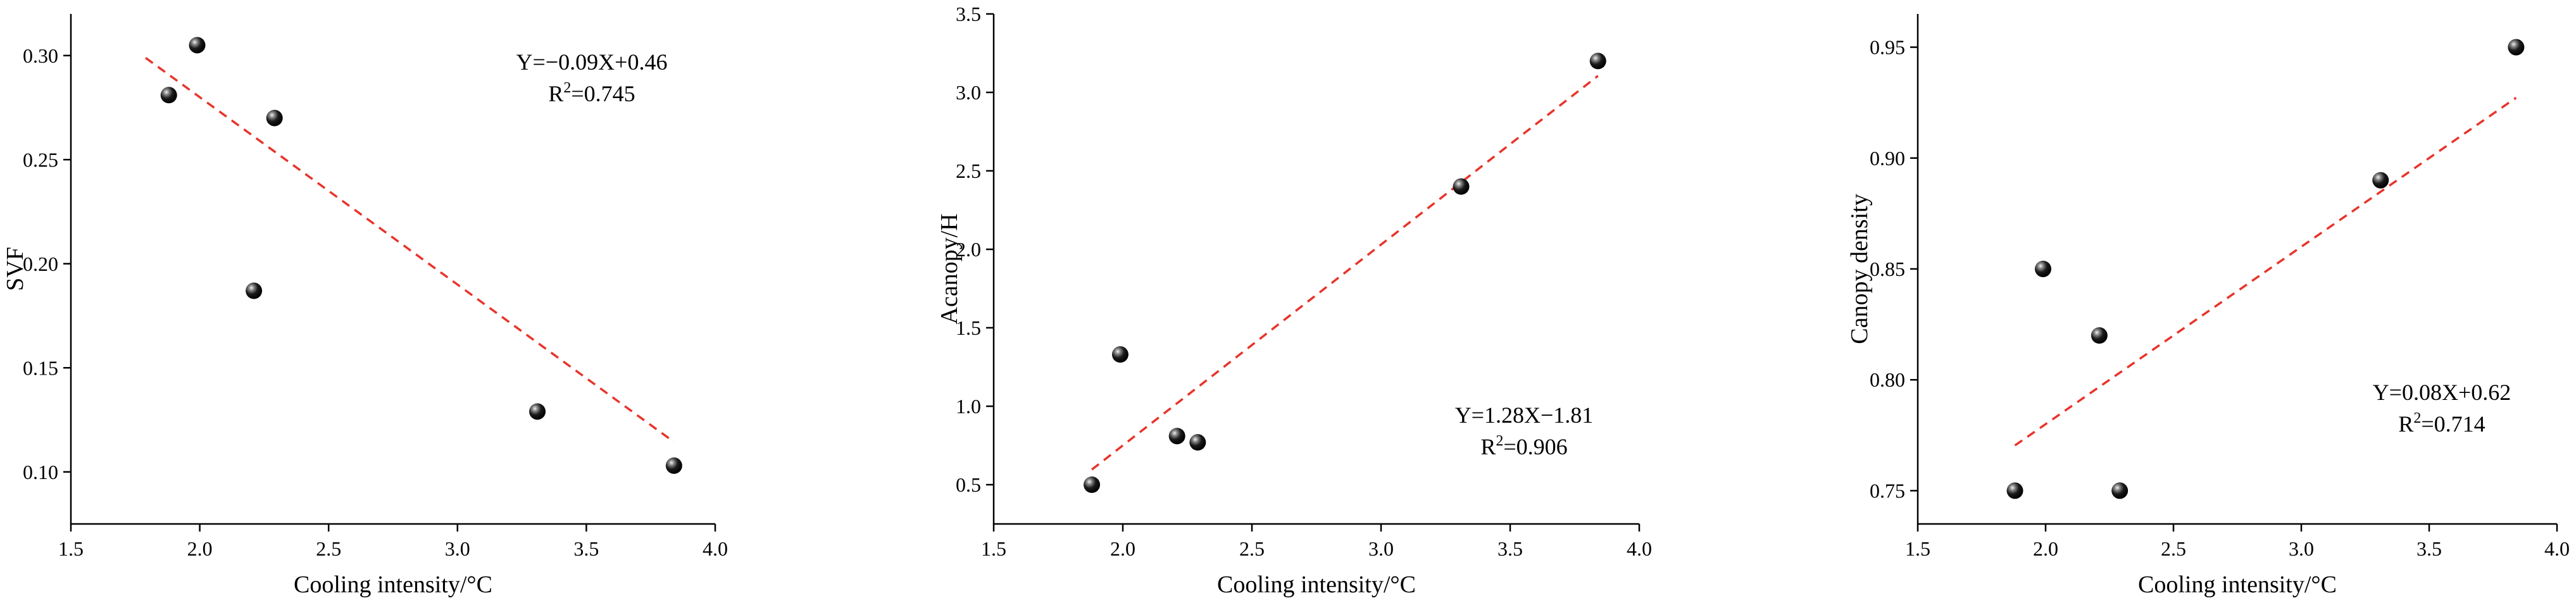 The image size is (2576, 610). Describe the element at coordinates (1887, 490) in the screenshot. I see `y-tick-label: 0.75` at that location.